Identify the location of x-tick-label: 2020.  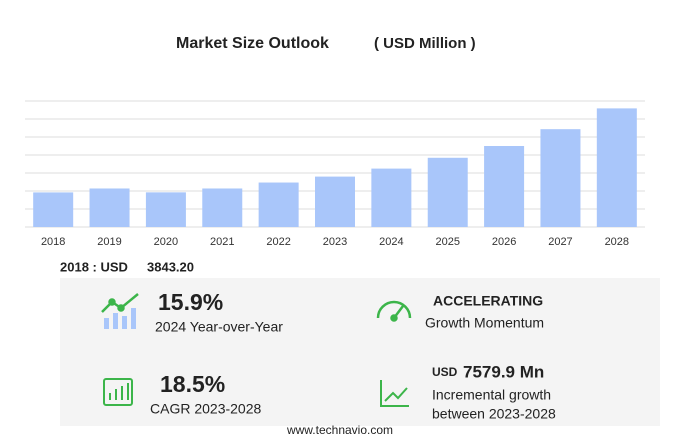
(166, 242).